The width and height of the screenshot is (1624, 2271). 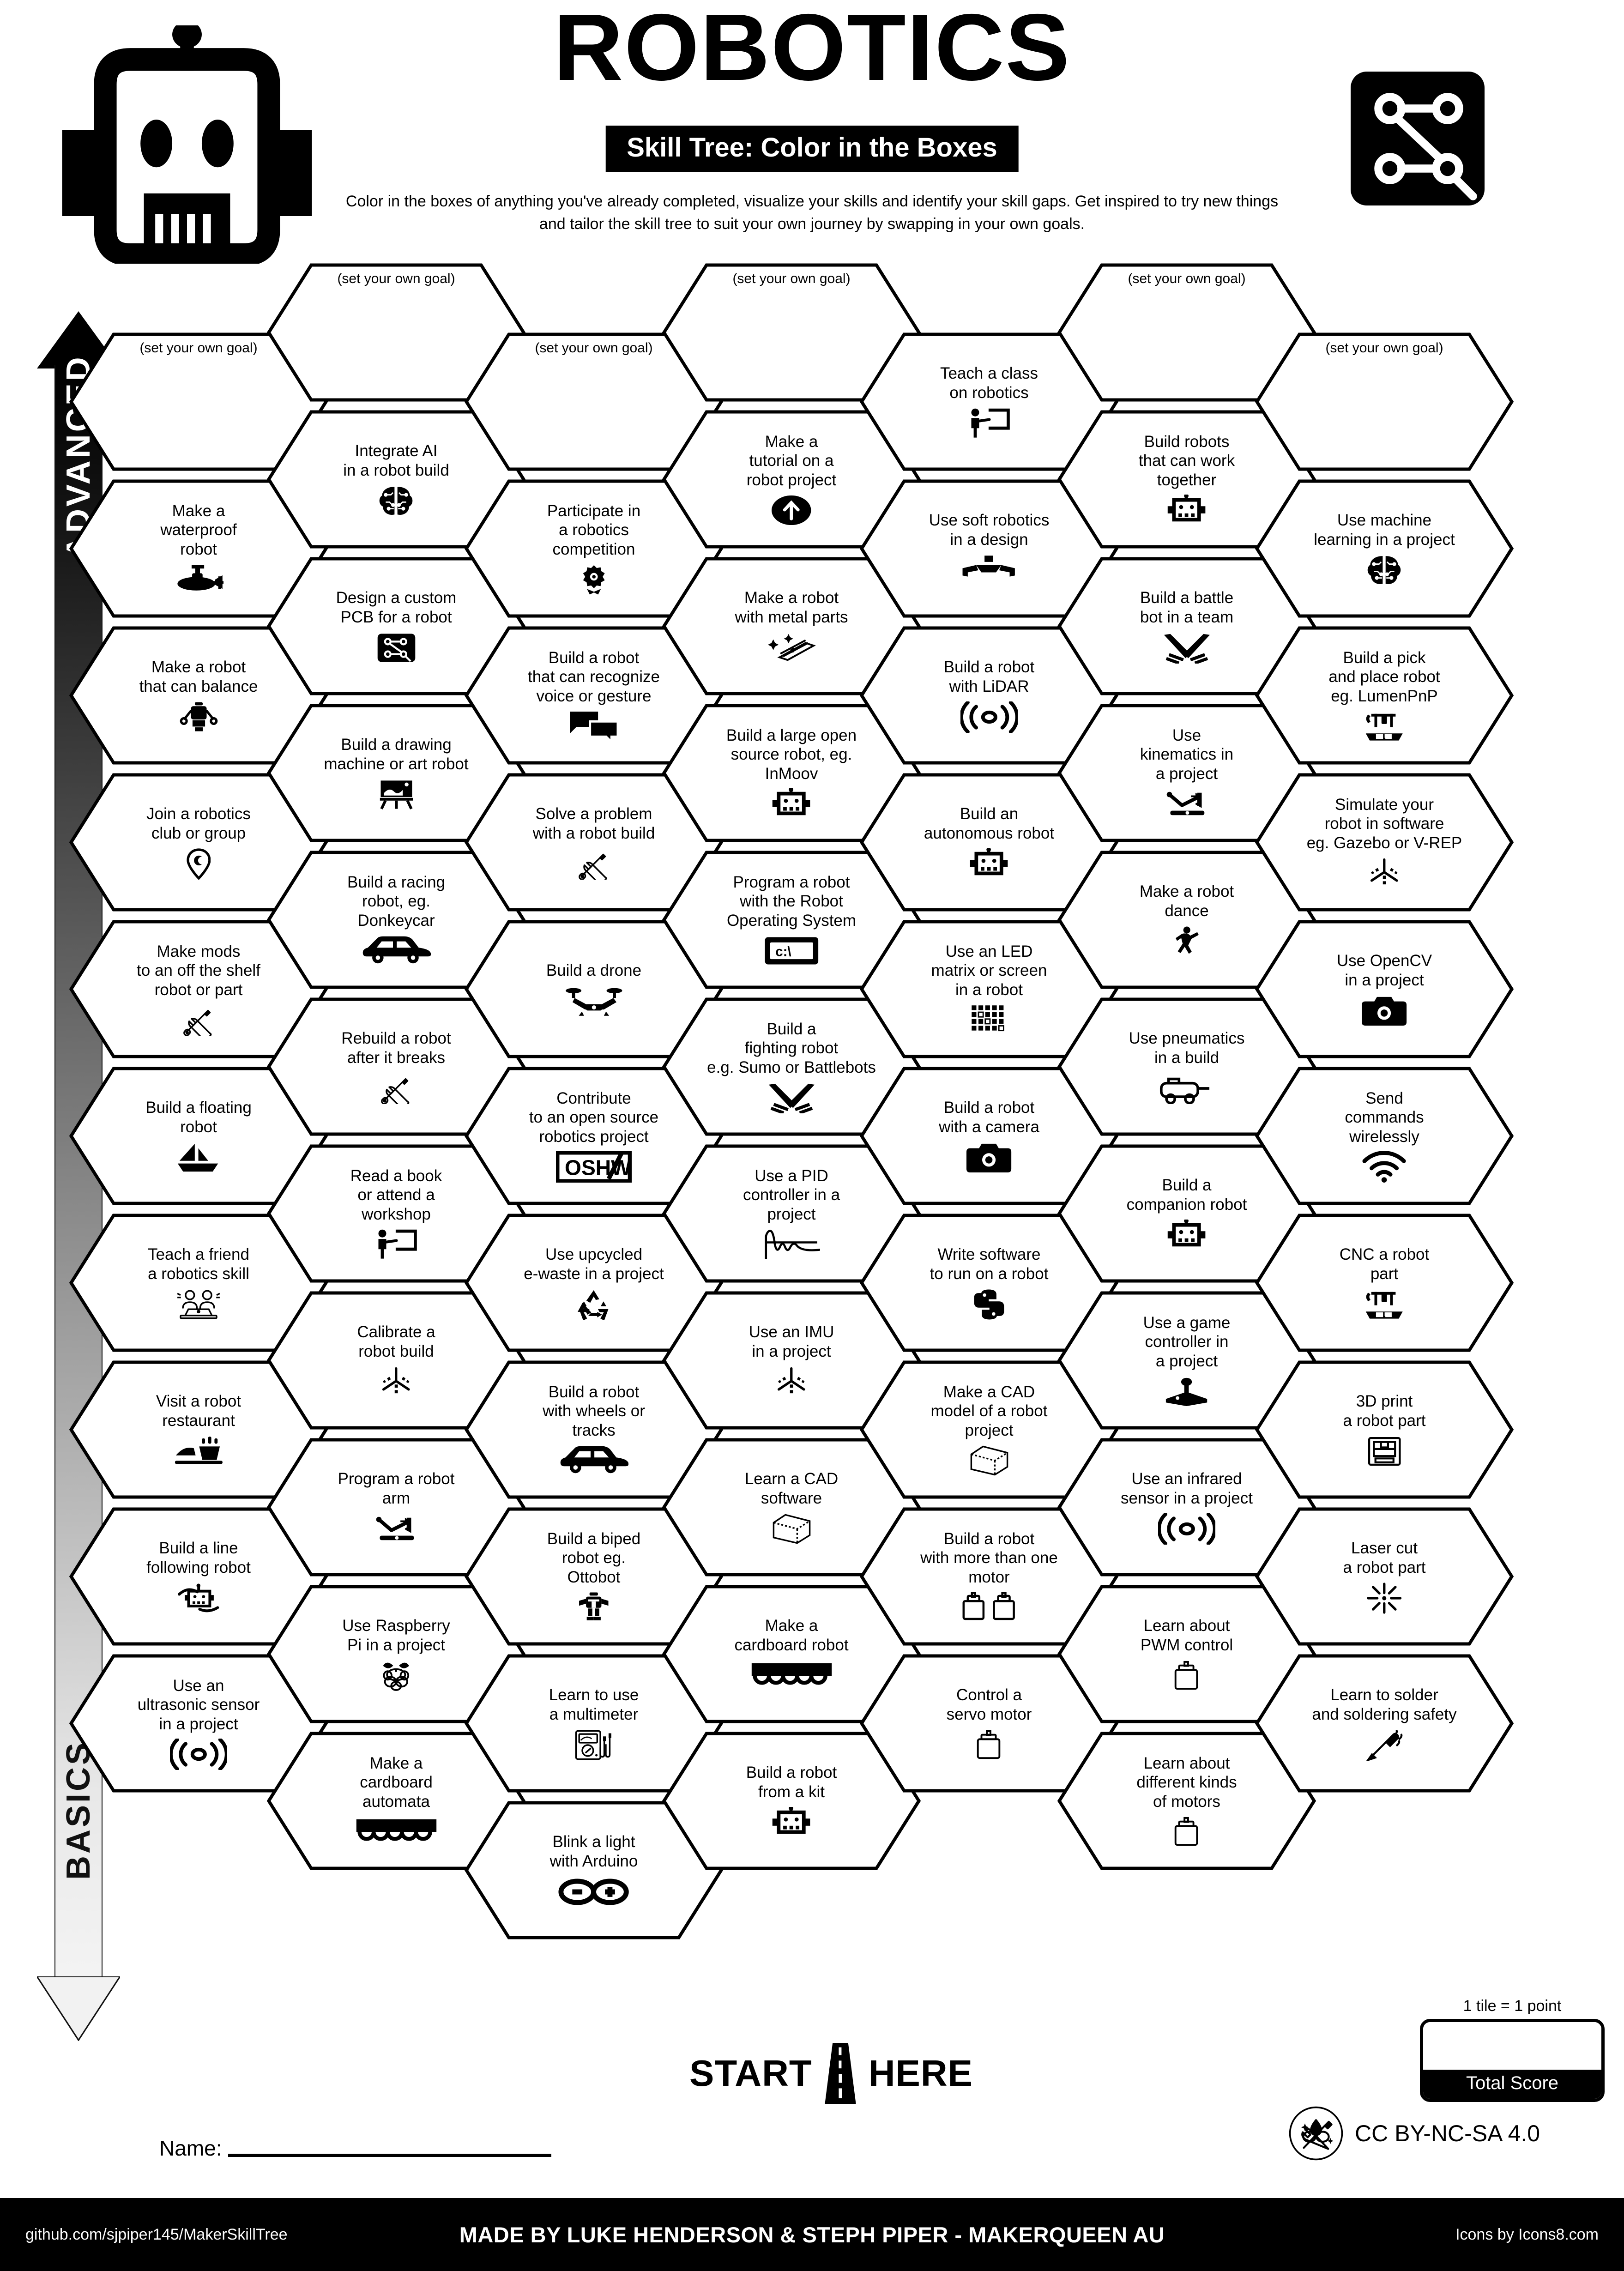 I want to click on led-matrix-icon, so click(x=989, y=1020).